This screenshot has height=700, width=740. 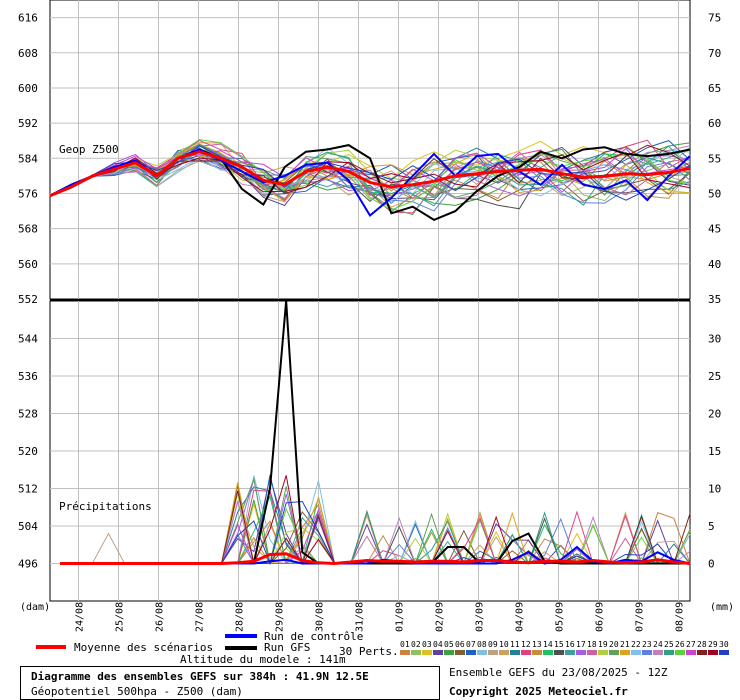 What do you see at coordinates (526, 644) in the screenshot?
I see `pert-legend-number: 12` at bounding box center [526, 644].